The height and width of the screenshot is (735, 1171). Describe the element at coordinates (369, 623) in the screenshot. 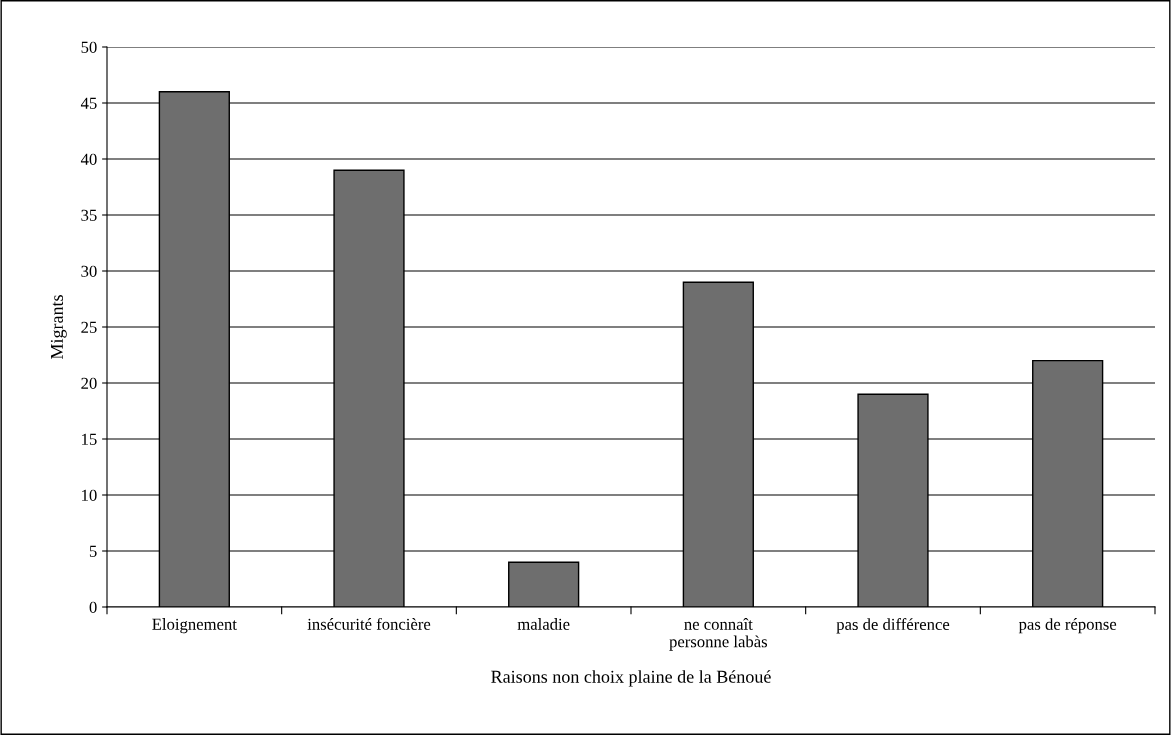

I see `x-tick-label: insécurité foncière` at that location.